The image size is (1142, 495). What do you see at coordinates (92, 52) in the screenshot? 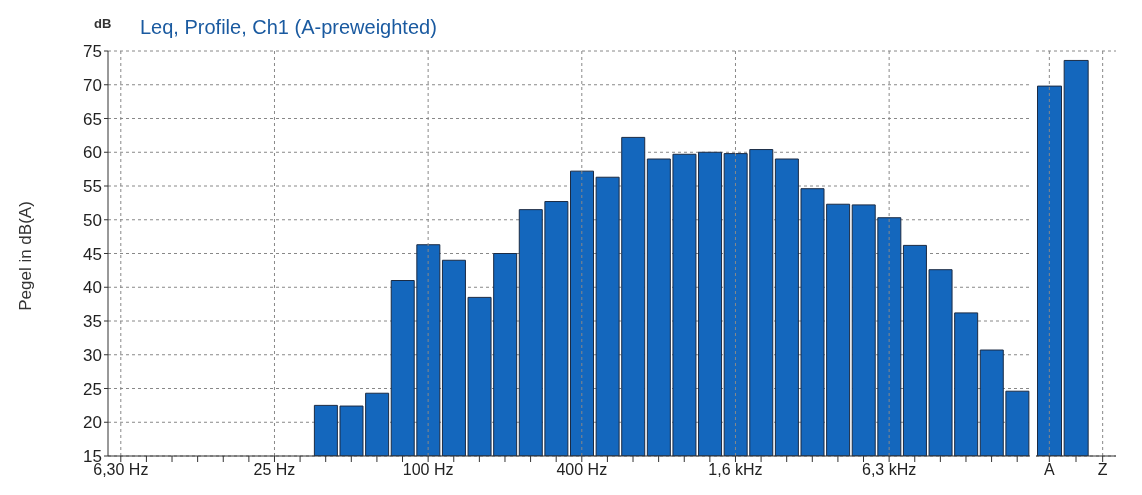
I see `y-tick-label: 75` at bounding box center [92, 52].